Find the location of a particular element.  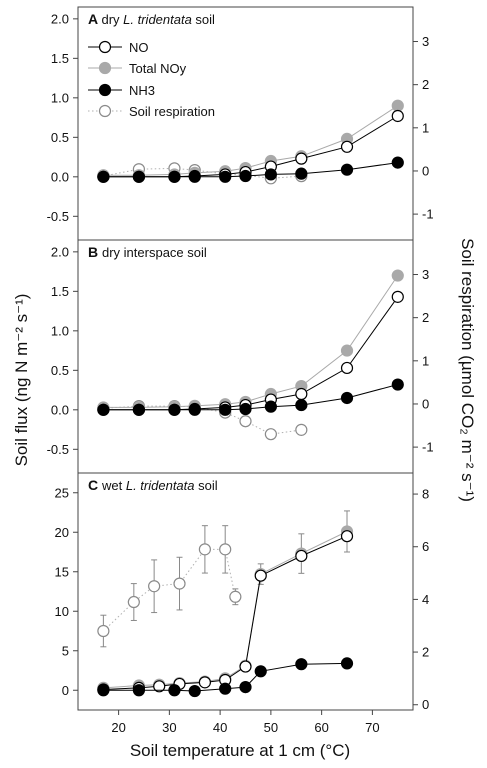

series-line-NH3 is located at coordinates (250, 170).